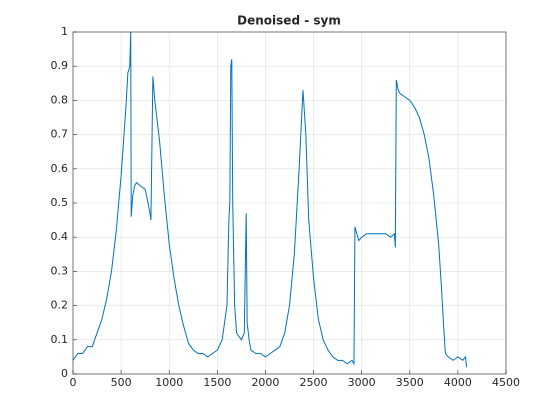 The image size is (560, 420). What do you see at coordinates (217, 382) in the screenshot?
I see `x-tick-label: 1500` at bounding box center [217, 382].